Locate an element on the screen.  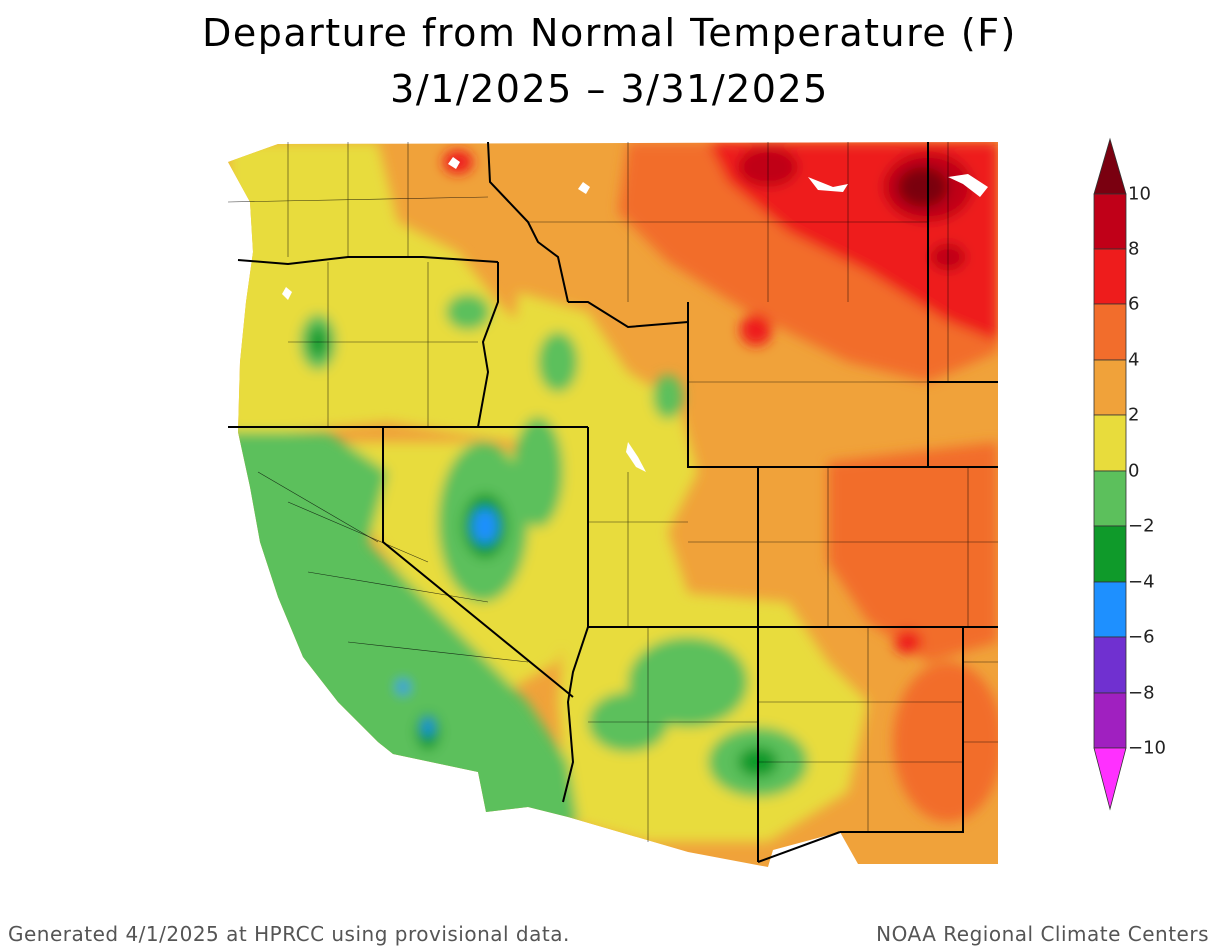
map-date-range: 3/1/2025 – 3/31/2025 is located at coordinates (609, 89).